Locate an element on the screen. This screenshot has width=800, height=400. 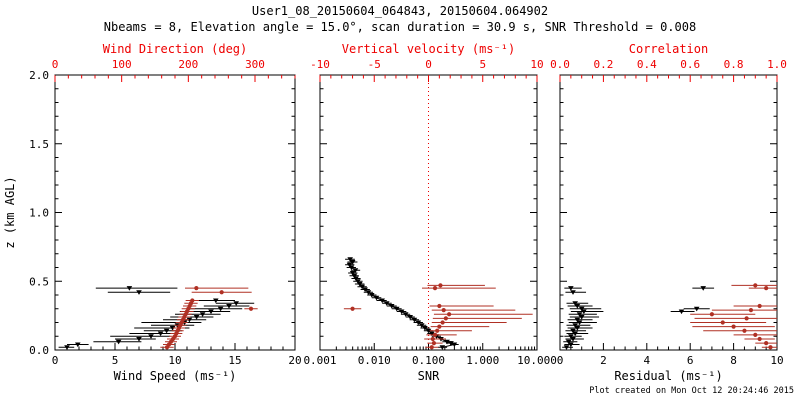
x-tick-label: 0.001 is located at coordinates (319, 360).